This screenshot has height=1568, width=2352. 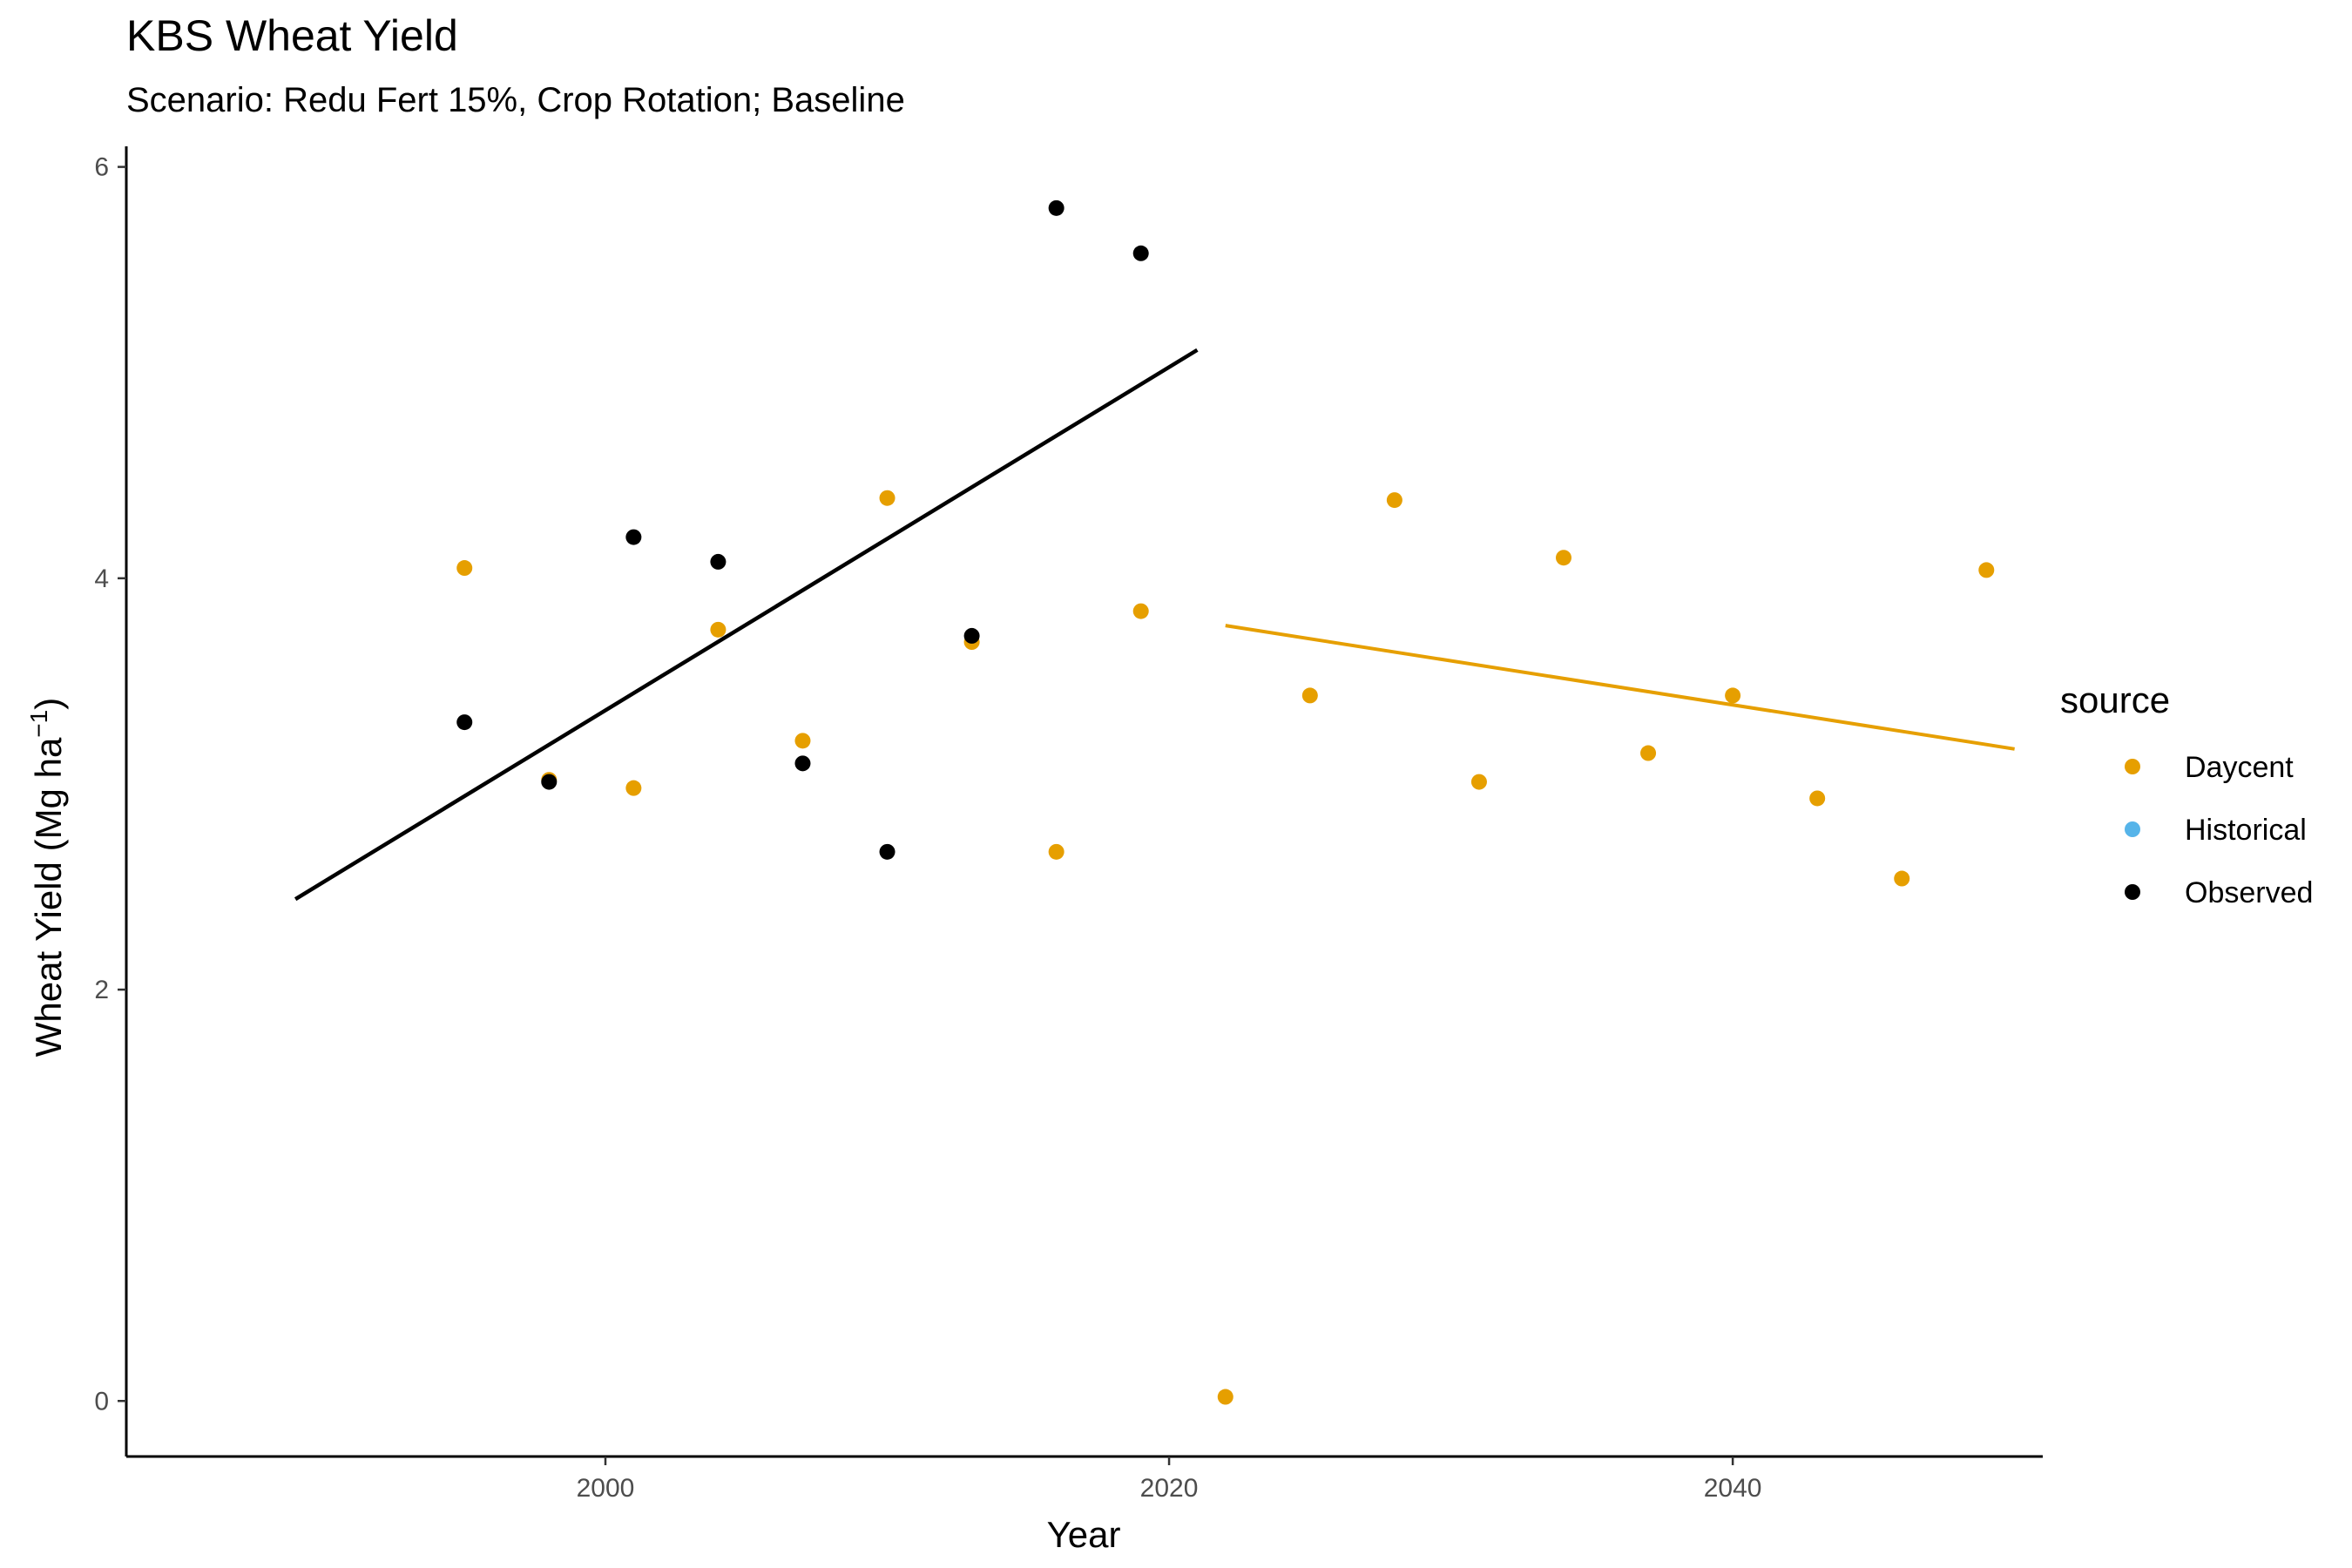 What do you see at coordinates (1084, 1535) in the screenshot?
I see `x-axis-title: Year` at bounding box center [1084, 1535].